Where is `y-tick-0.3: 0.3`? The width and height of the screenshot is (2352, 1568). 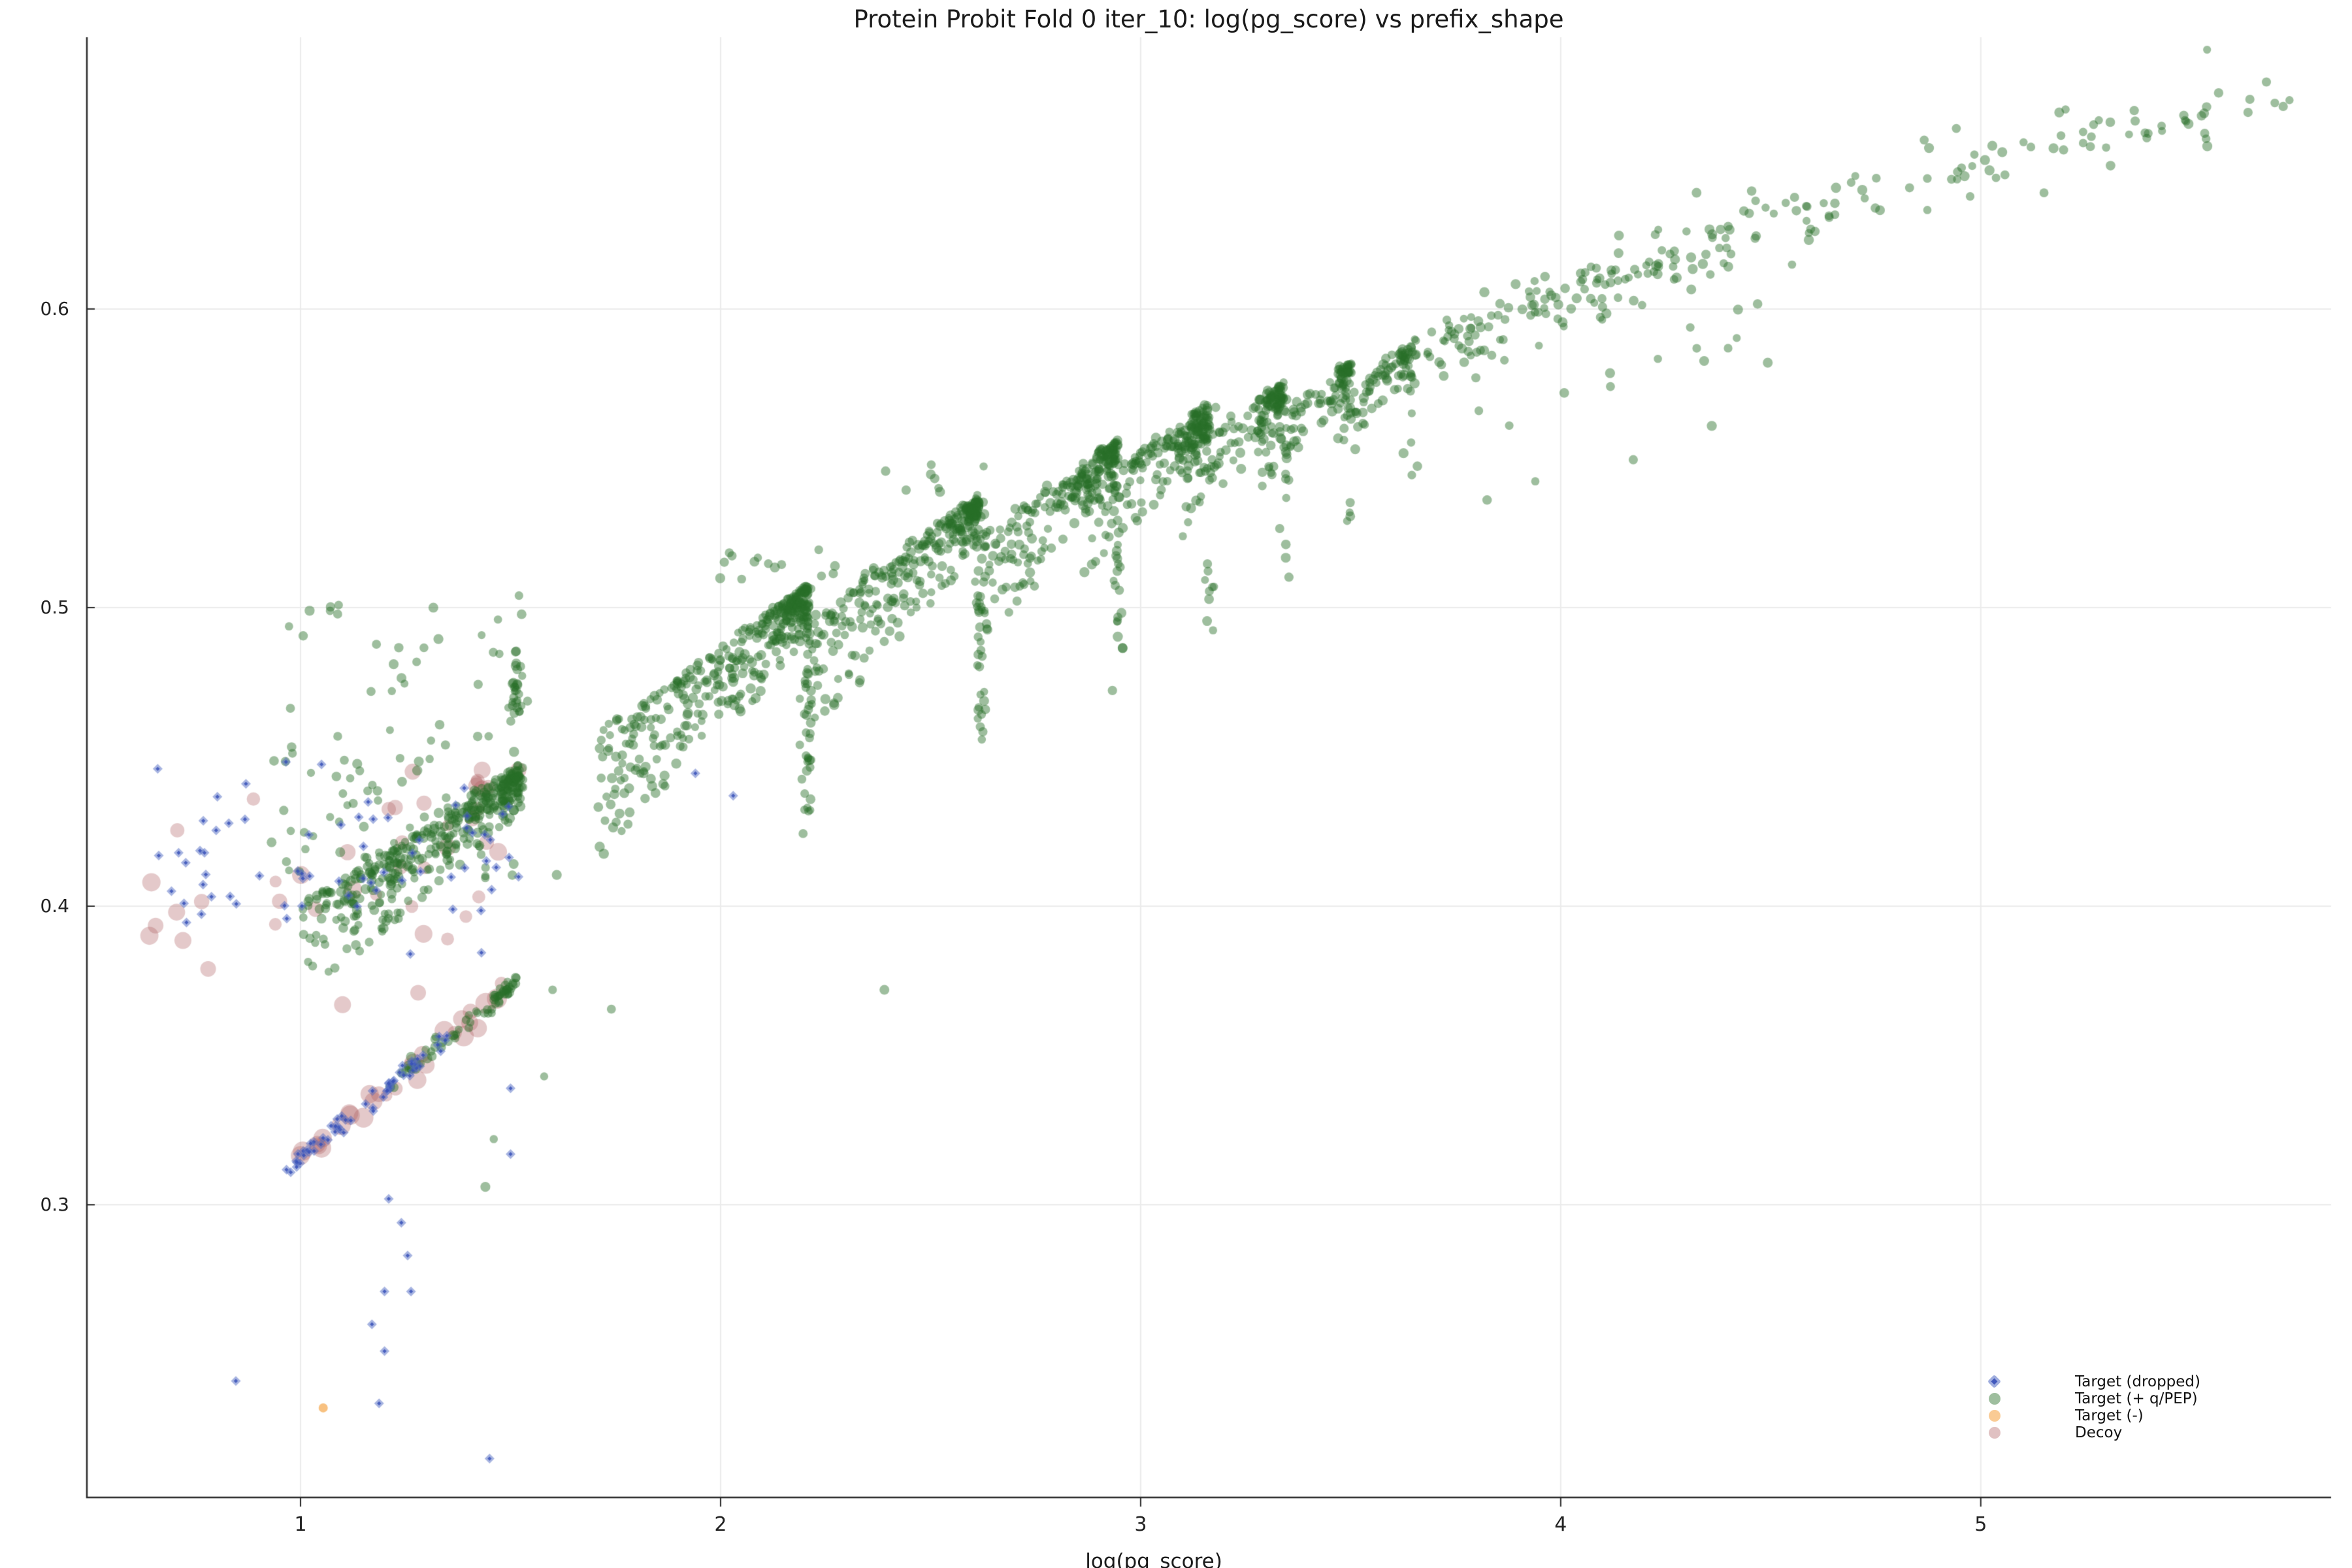
y-tick-0.3: 0.3 is located at coordinates (54, 1205).